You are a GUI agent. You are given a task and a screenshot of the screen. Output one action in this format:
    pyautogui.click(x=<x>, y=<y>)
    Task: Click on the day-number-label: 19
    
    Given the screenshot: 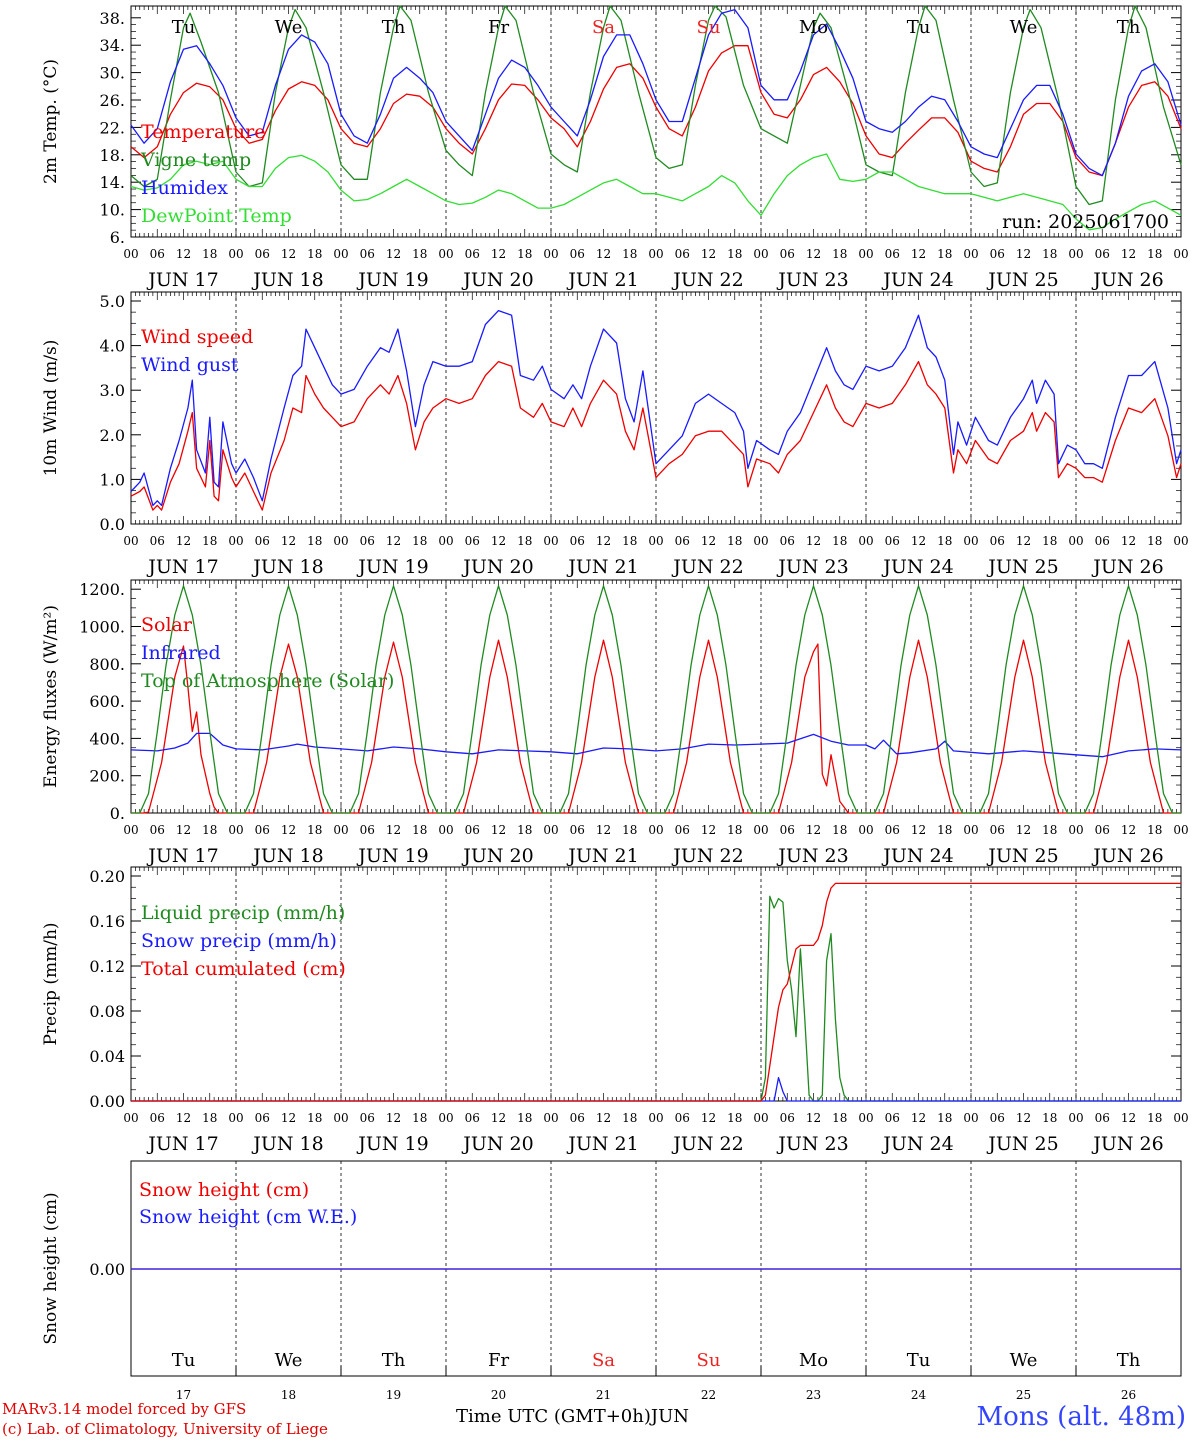 What is the action you would take?
    pyautogui.click(x=393, y=1395)
    